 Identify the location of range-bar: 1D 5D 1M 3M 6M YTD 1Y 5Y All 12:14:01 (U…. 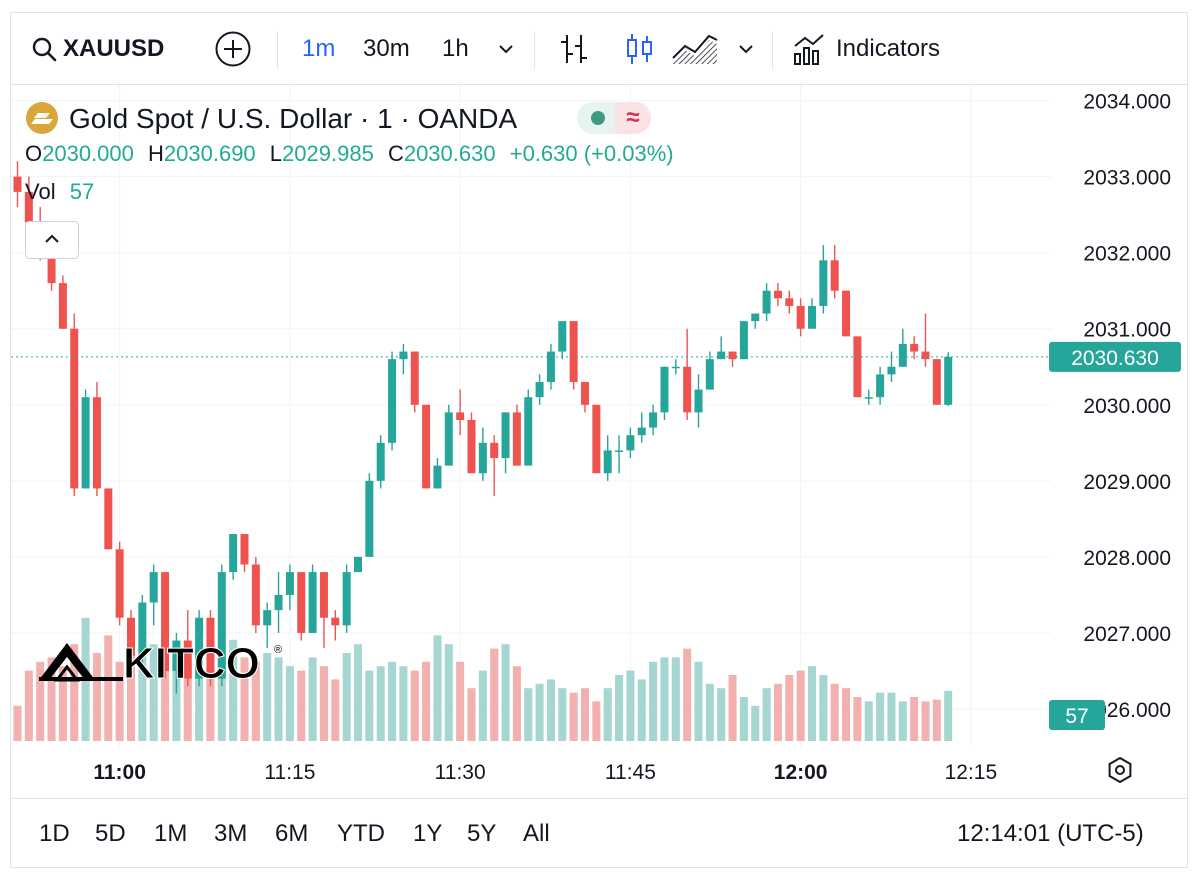
(599, 833).